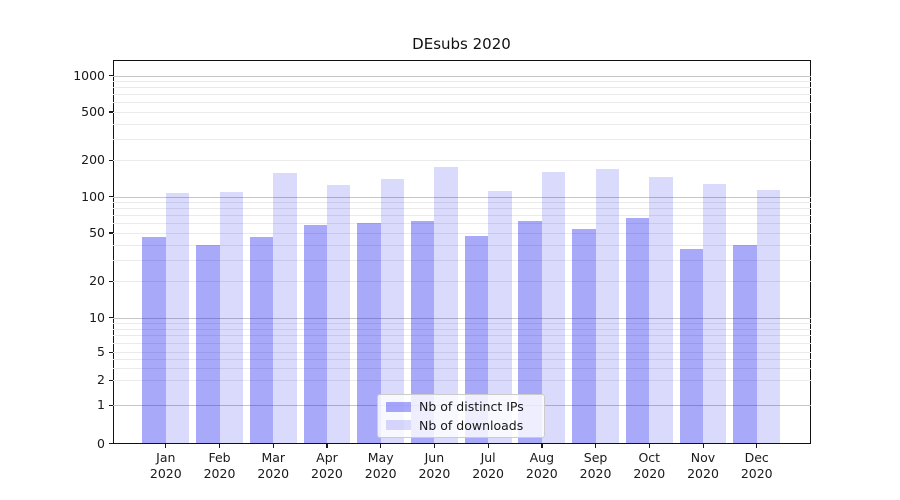  I want to click on y-tick-label: 10, so click(97, 317).